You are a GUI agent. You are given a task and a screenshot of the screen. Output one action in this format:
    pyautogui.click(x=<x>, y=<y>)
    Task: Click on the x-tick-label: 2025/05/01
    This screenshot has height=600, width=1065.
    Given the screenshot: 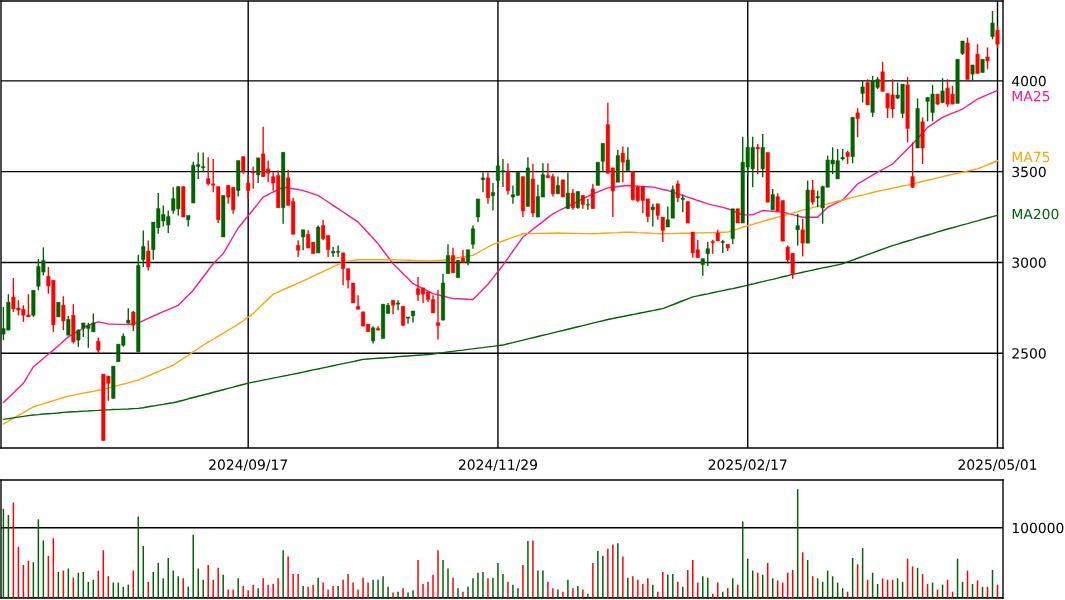 What is the action you would take?
    pyautogui.click(x=997, y=465)
    